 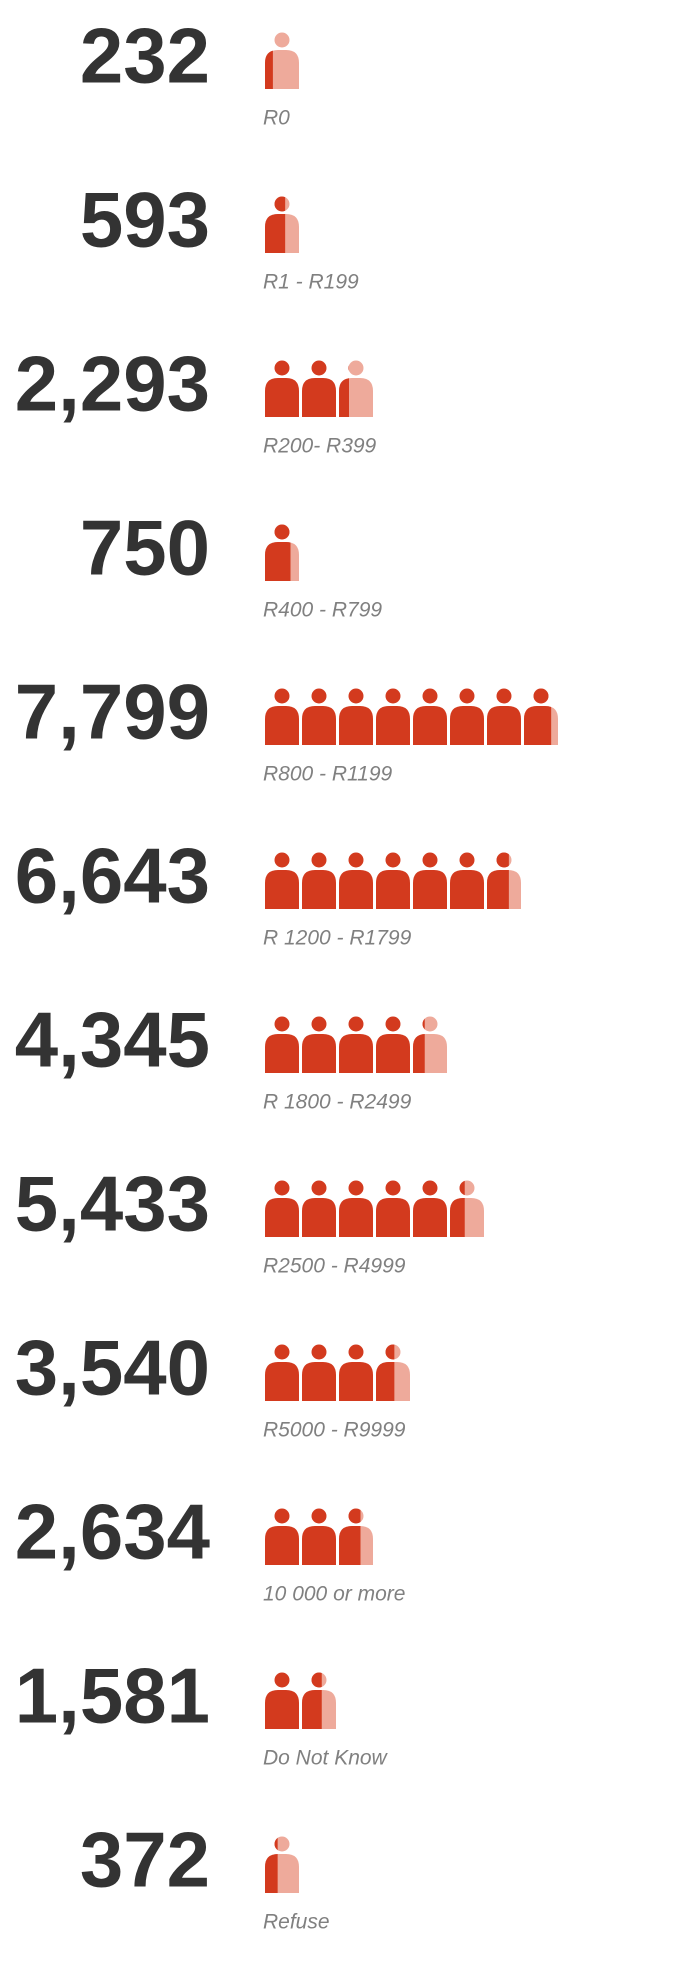 What do you see at coordinates (322, 610) in the screenshot?
I see `category-label: R400 - R799` at bounding box center [322, 610].